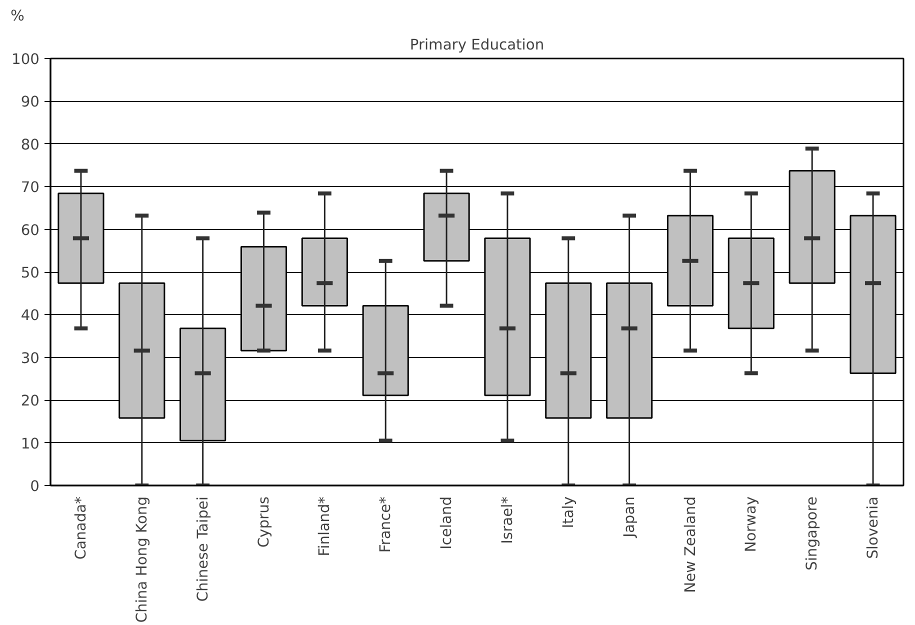  What do you see at coordinates (477, 45) in the screenshot?
I see `chart-title: Primary Education` at bounding box center [477, 45].